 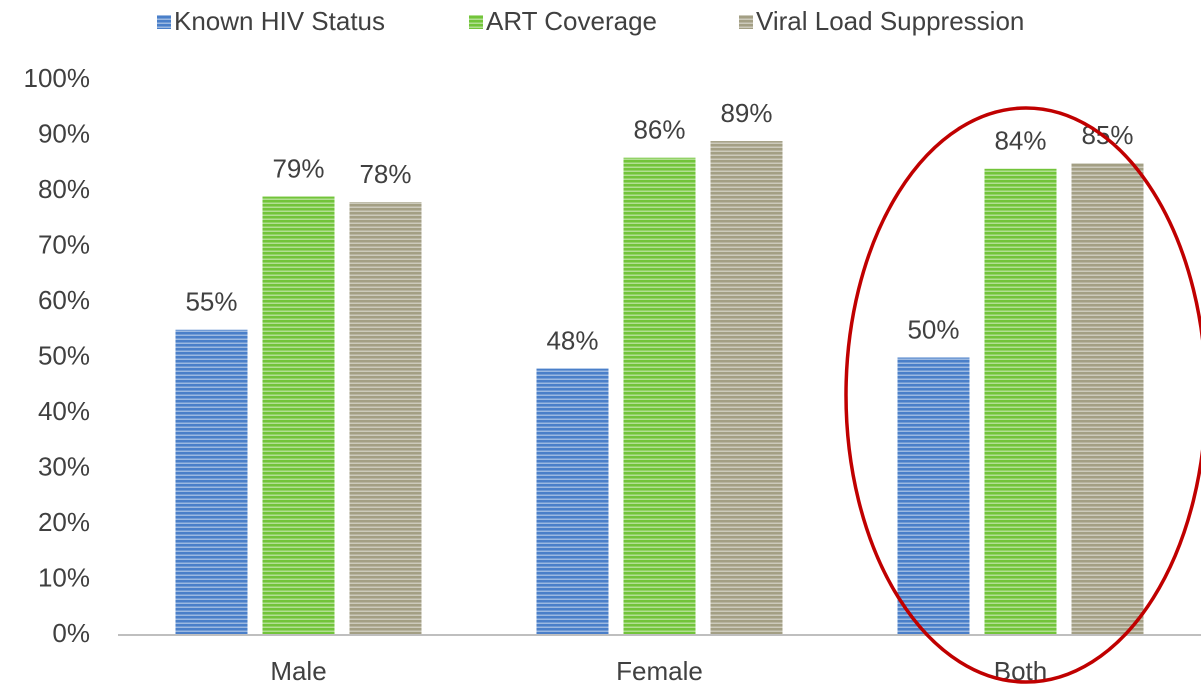 What do you see at coordinates (659, 130) in the screenshot?
I see `data-label: 86%` at bounding box center [659, 130].